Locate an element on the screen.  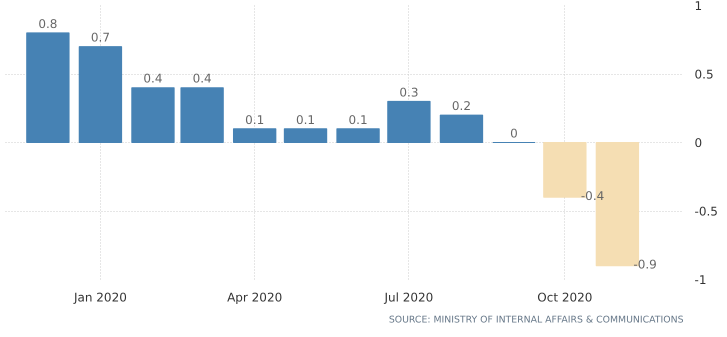
source-note: SOURCE: MINISTRY OF INTERNAL AFFAIRS & COMMUNICATIONS is located at coordinates (536, 320).